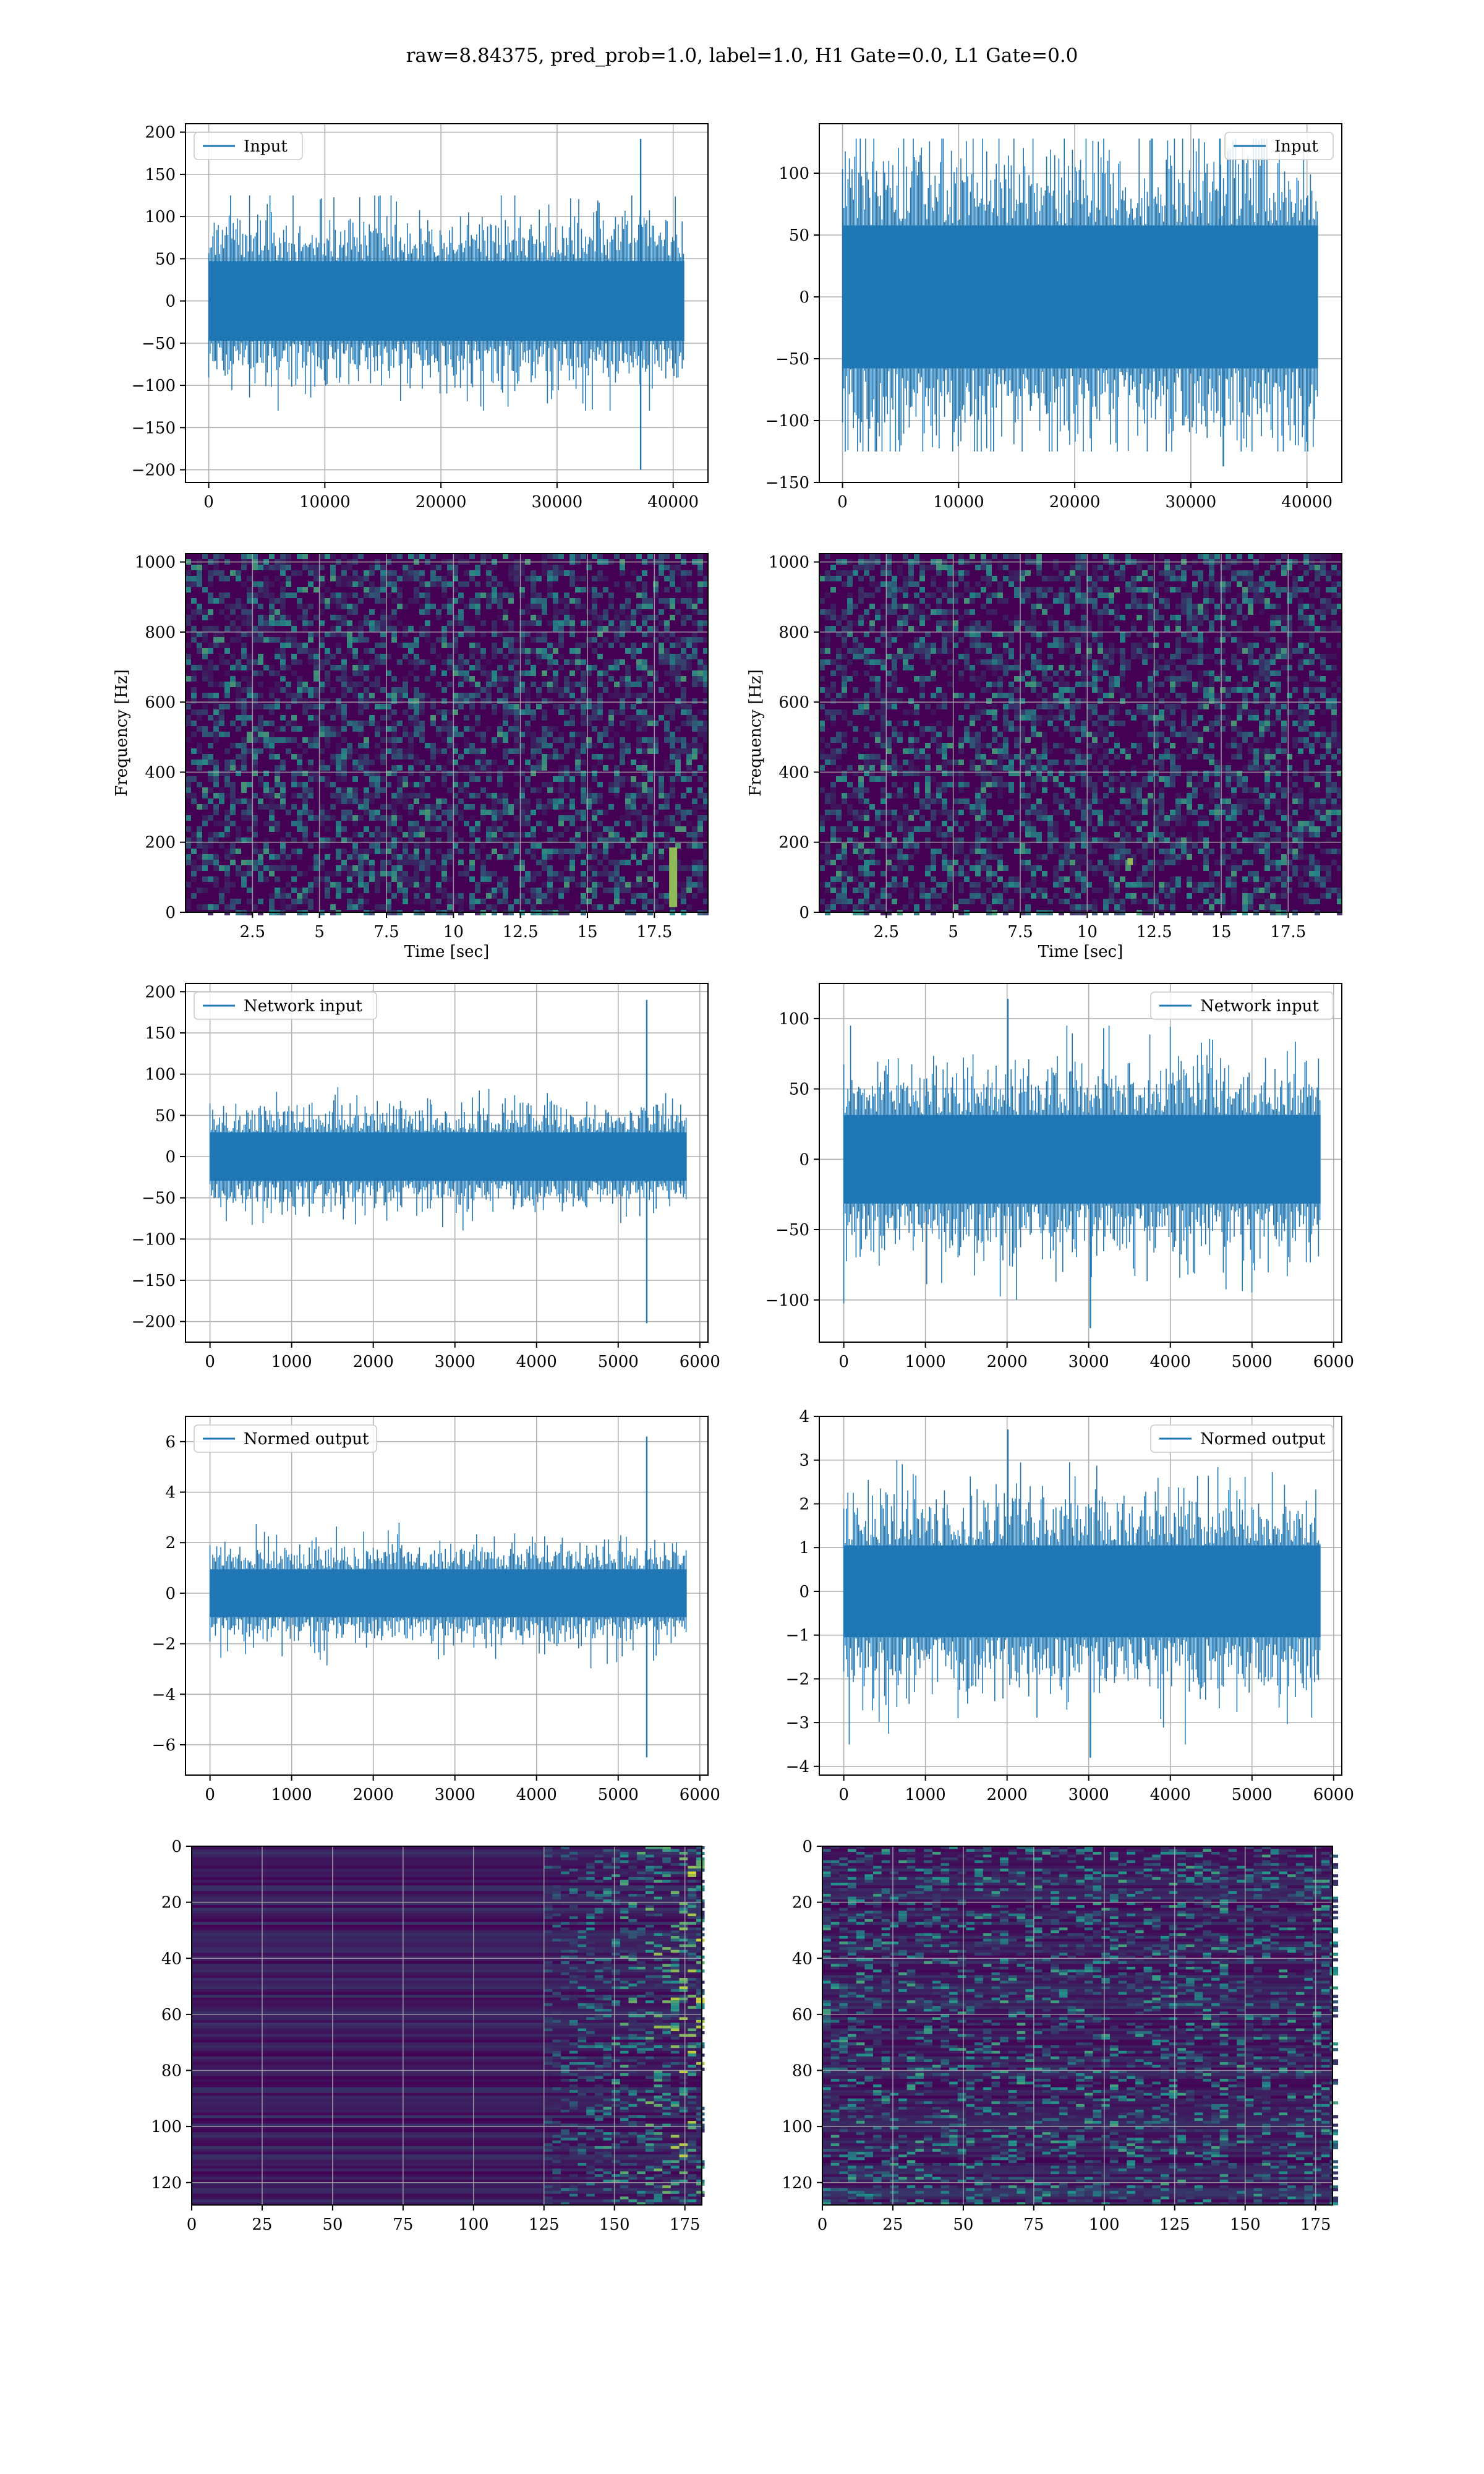  What do you see at coordinates (446, 2026) in the screenshot?
I see `feature-h1-frame` at bounding box center [446, 2026].